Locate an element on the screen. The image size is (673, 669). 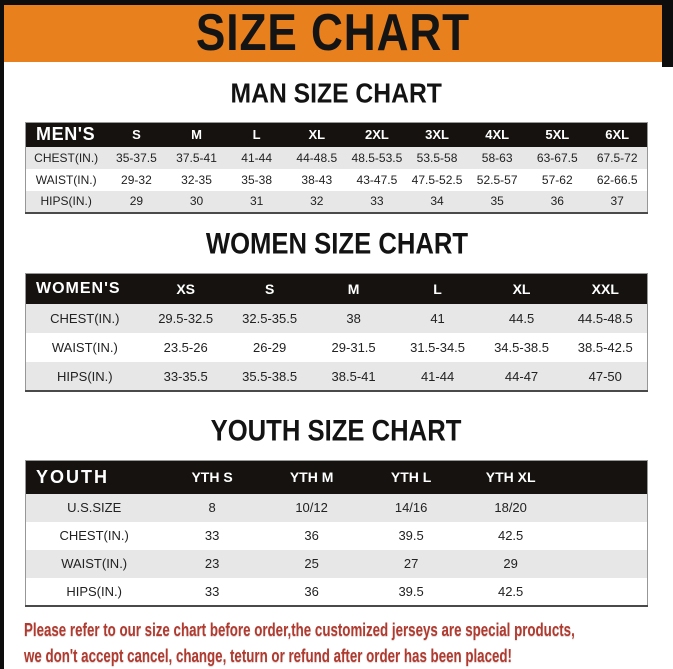
cell-value: 8 is located at coordinates (212, 507).